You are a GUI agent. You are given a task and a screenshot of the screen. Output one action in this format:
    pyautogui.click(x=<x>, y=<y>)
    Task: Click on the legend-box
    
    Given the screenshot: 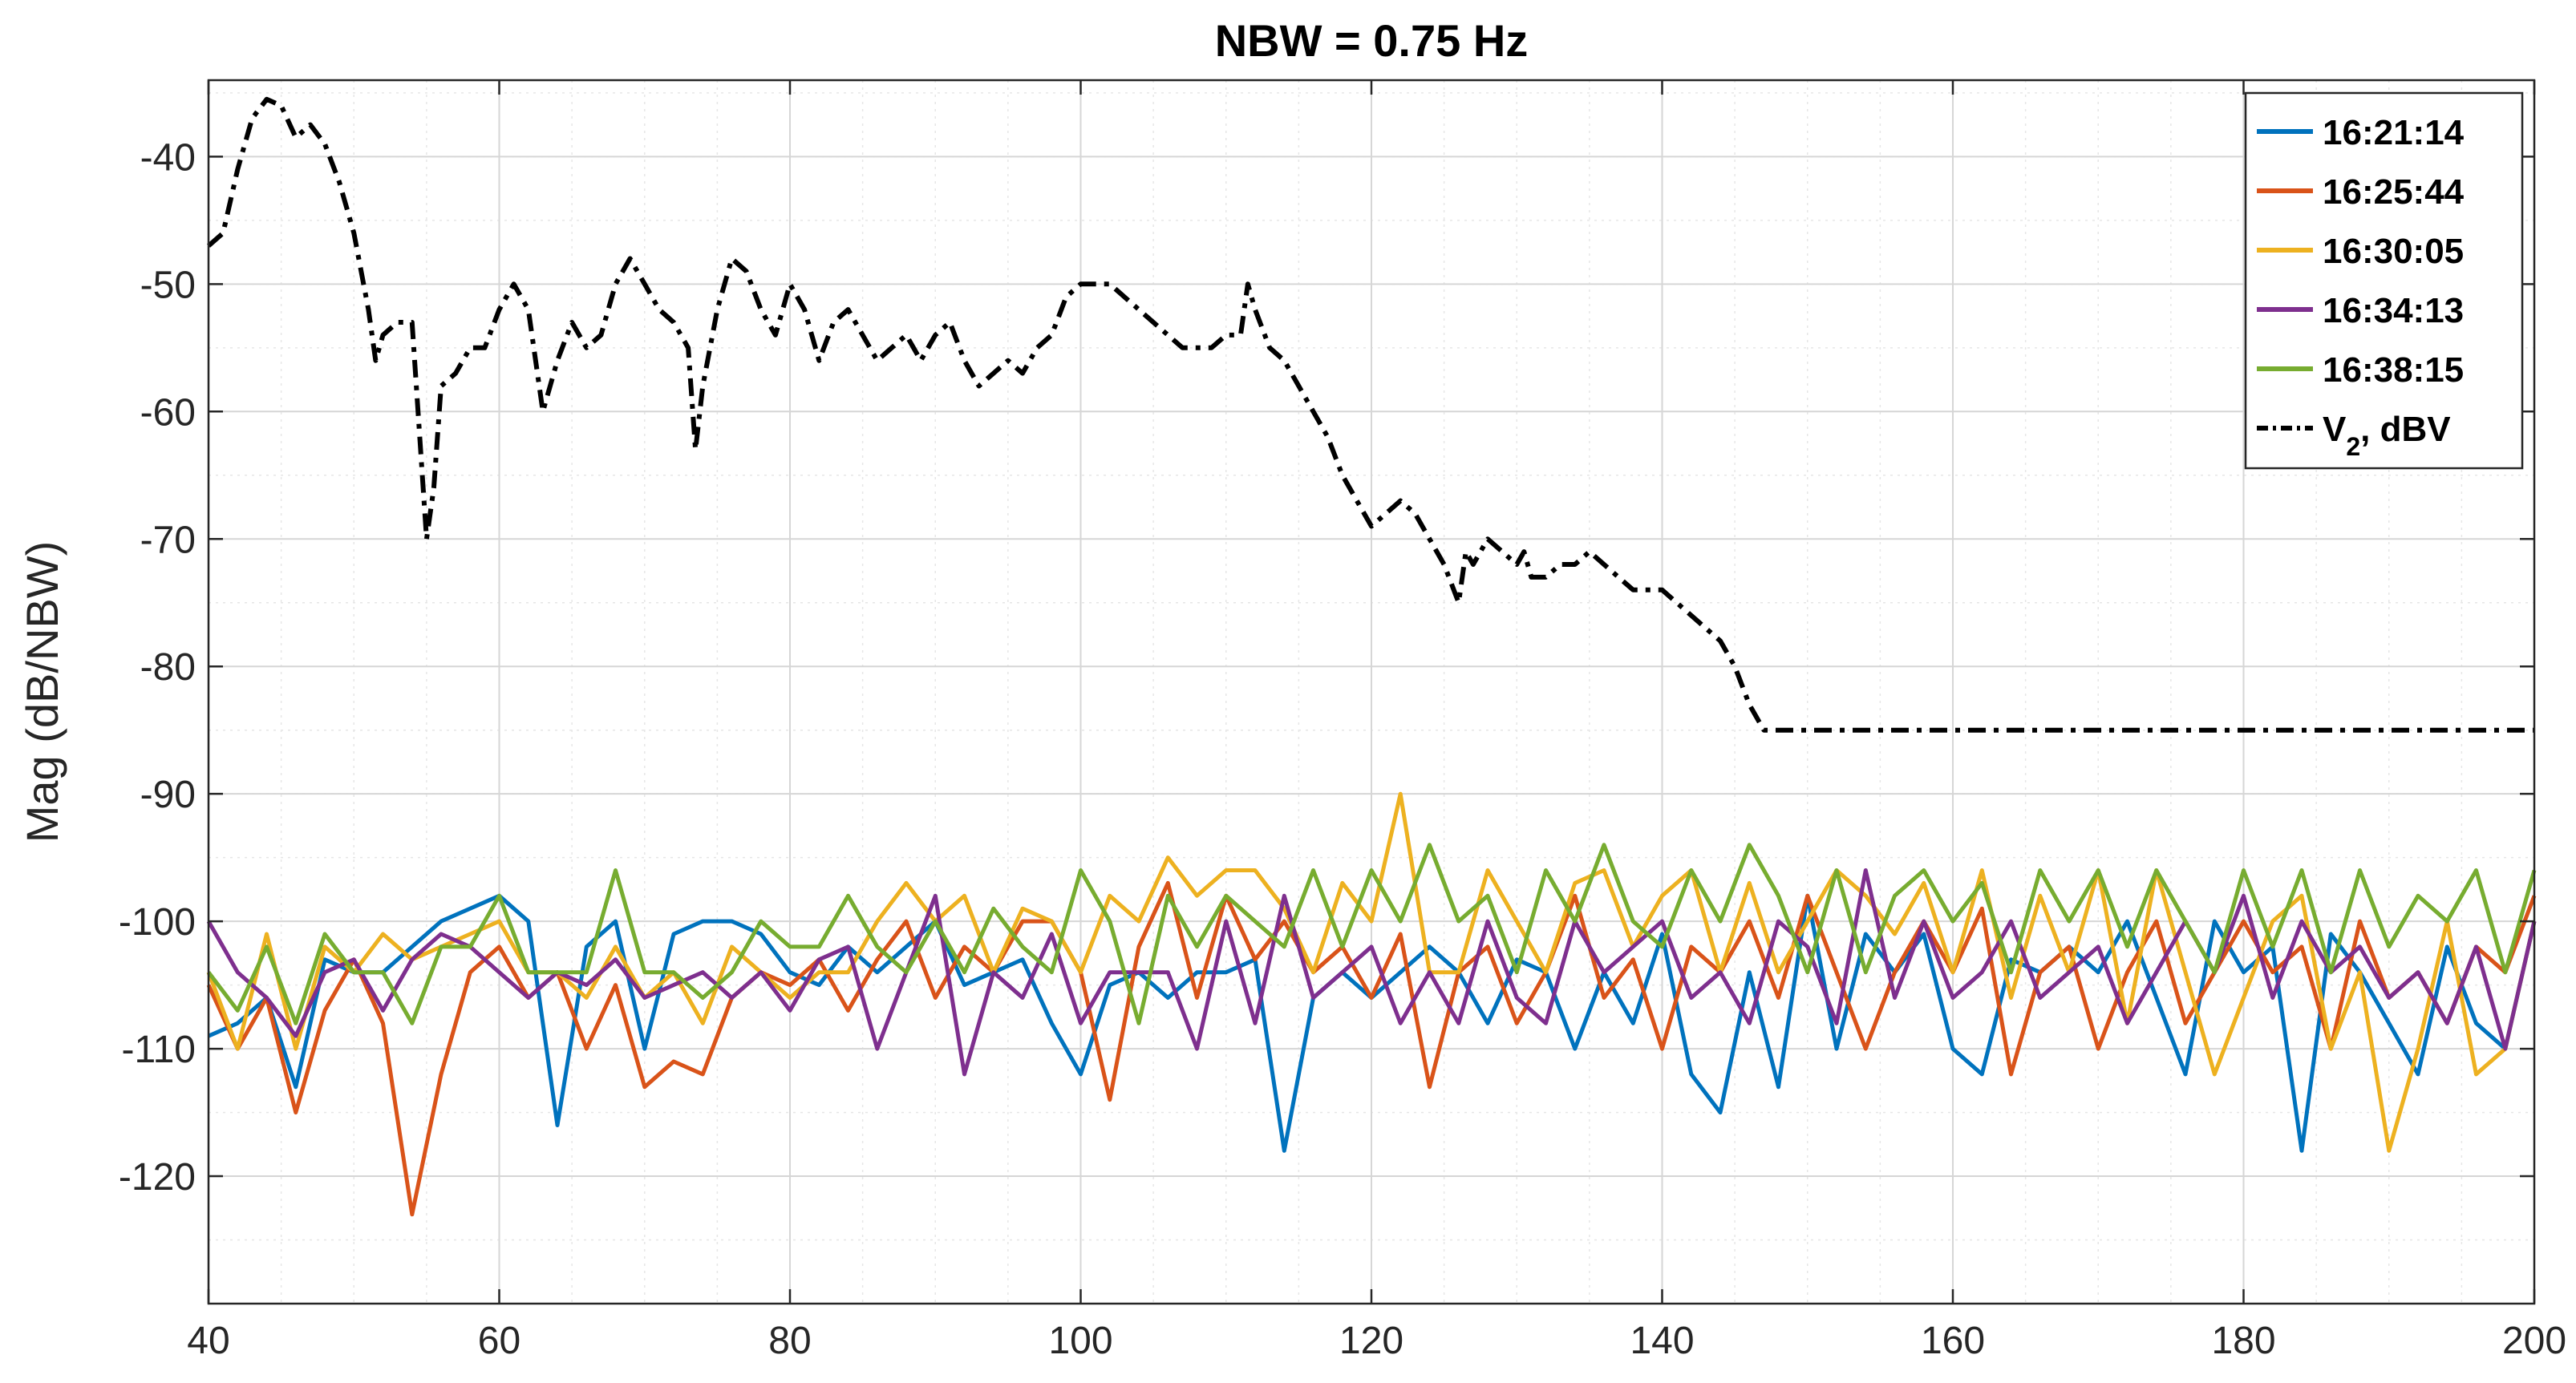 What is the action you would take?
    pyautogui.click(x=2384, y=280)
    